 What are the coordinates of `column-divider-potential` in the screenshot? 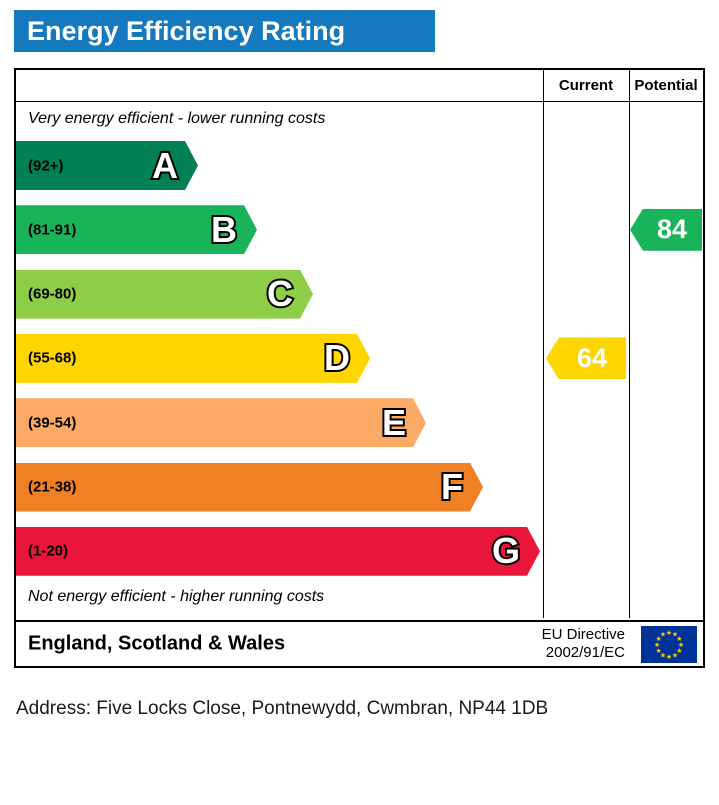 It's located at (629, 344).